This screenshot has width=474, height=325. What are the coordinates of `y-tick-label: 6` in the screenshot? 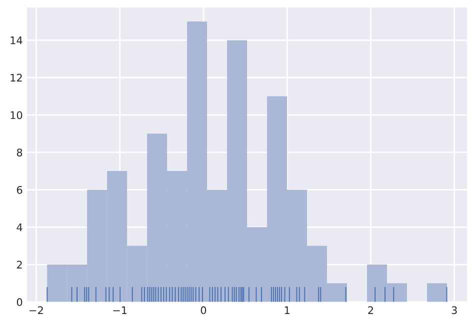 It's located at (19, 190).